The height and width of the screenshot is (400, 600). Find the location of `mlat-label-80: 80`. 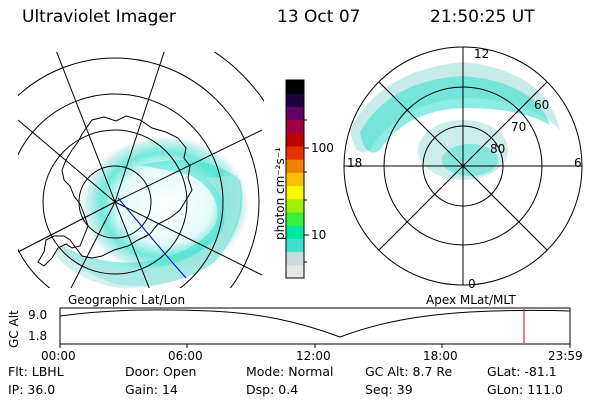

mlat-label-80: 80 is located at coordinates (498, 149).